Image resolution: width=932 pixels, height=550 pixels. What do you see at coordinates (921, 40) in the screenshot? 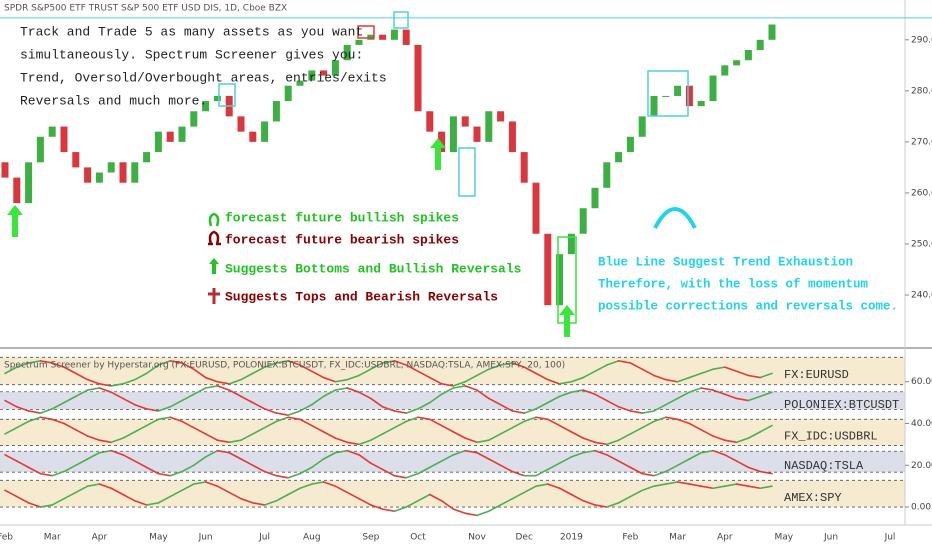
I see `y-tick-label: 290.00` at bounding box center [921, 40].